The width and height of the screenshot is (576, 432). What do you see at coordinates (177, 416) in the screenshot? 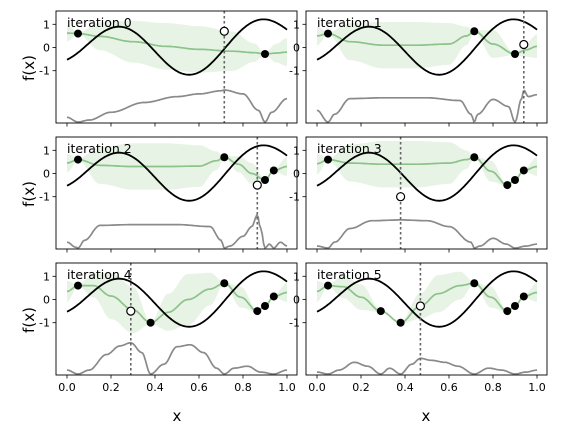
I see `x-axis-label-left: x` at bounding box center [177, 416].